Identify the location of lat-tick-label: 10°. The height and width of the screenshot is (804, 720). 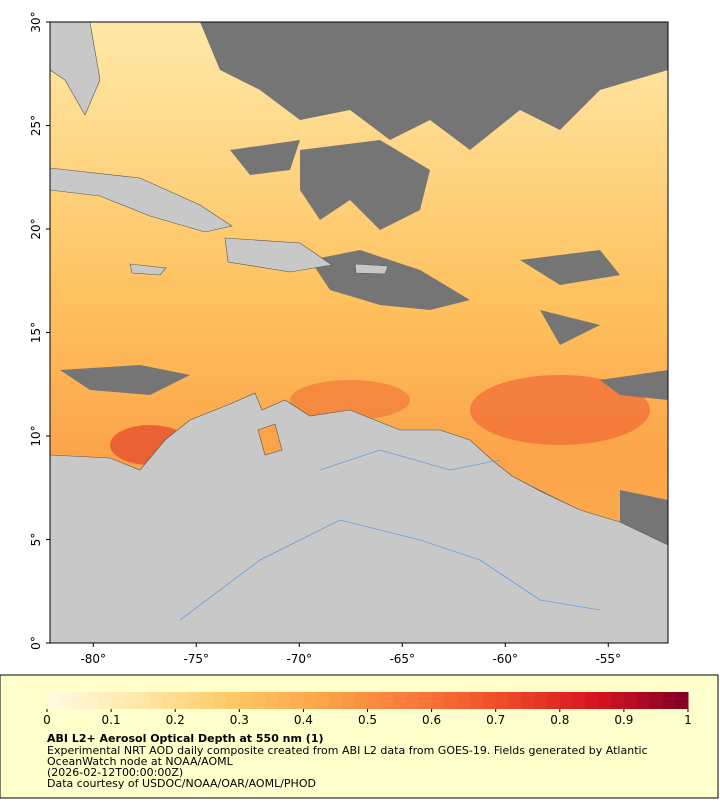
(36, 435).